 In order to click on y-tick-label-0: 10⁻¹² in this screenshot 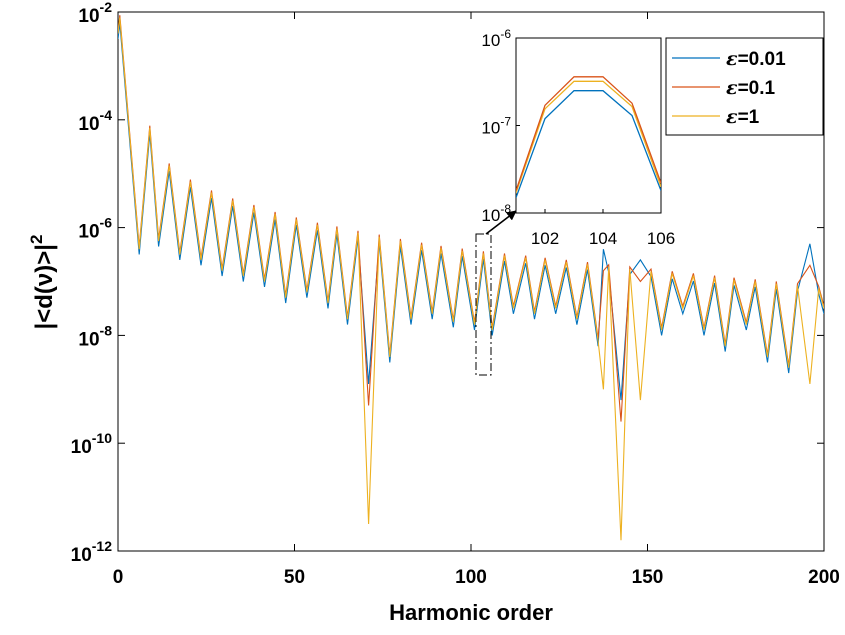, I will do `click(92, 552)`.